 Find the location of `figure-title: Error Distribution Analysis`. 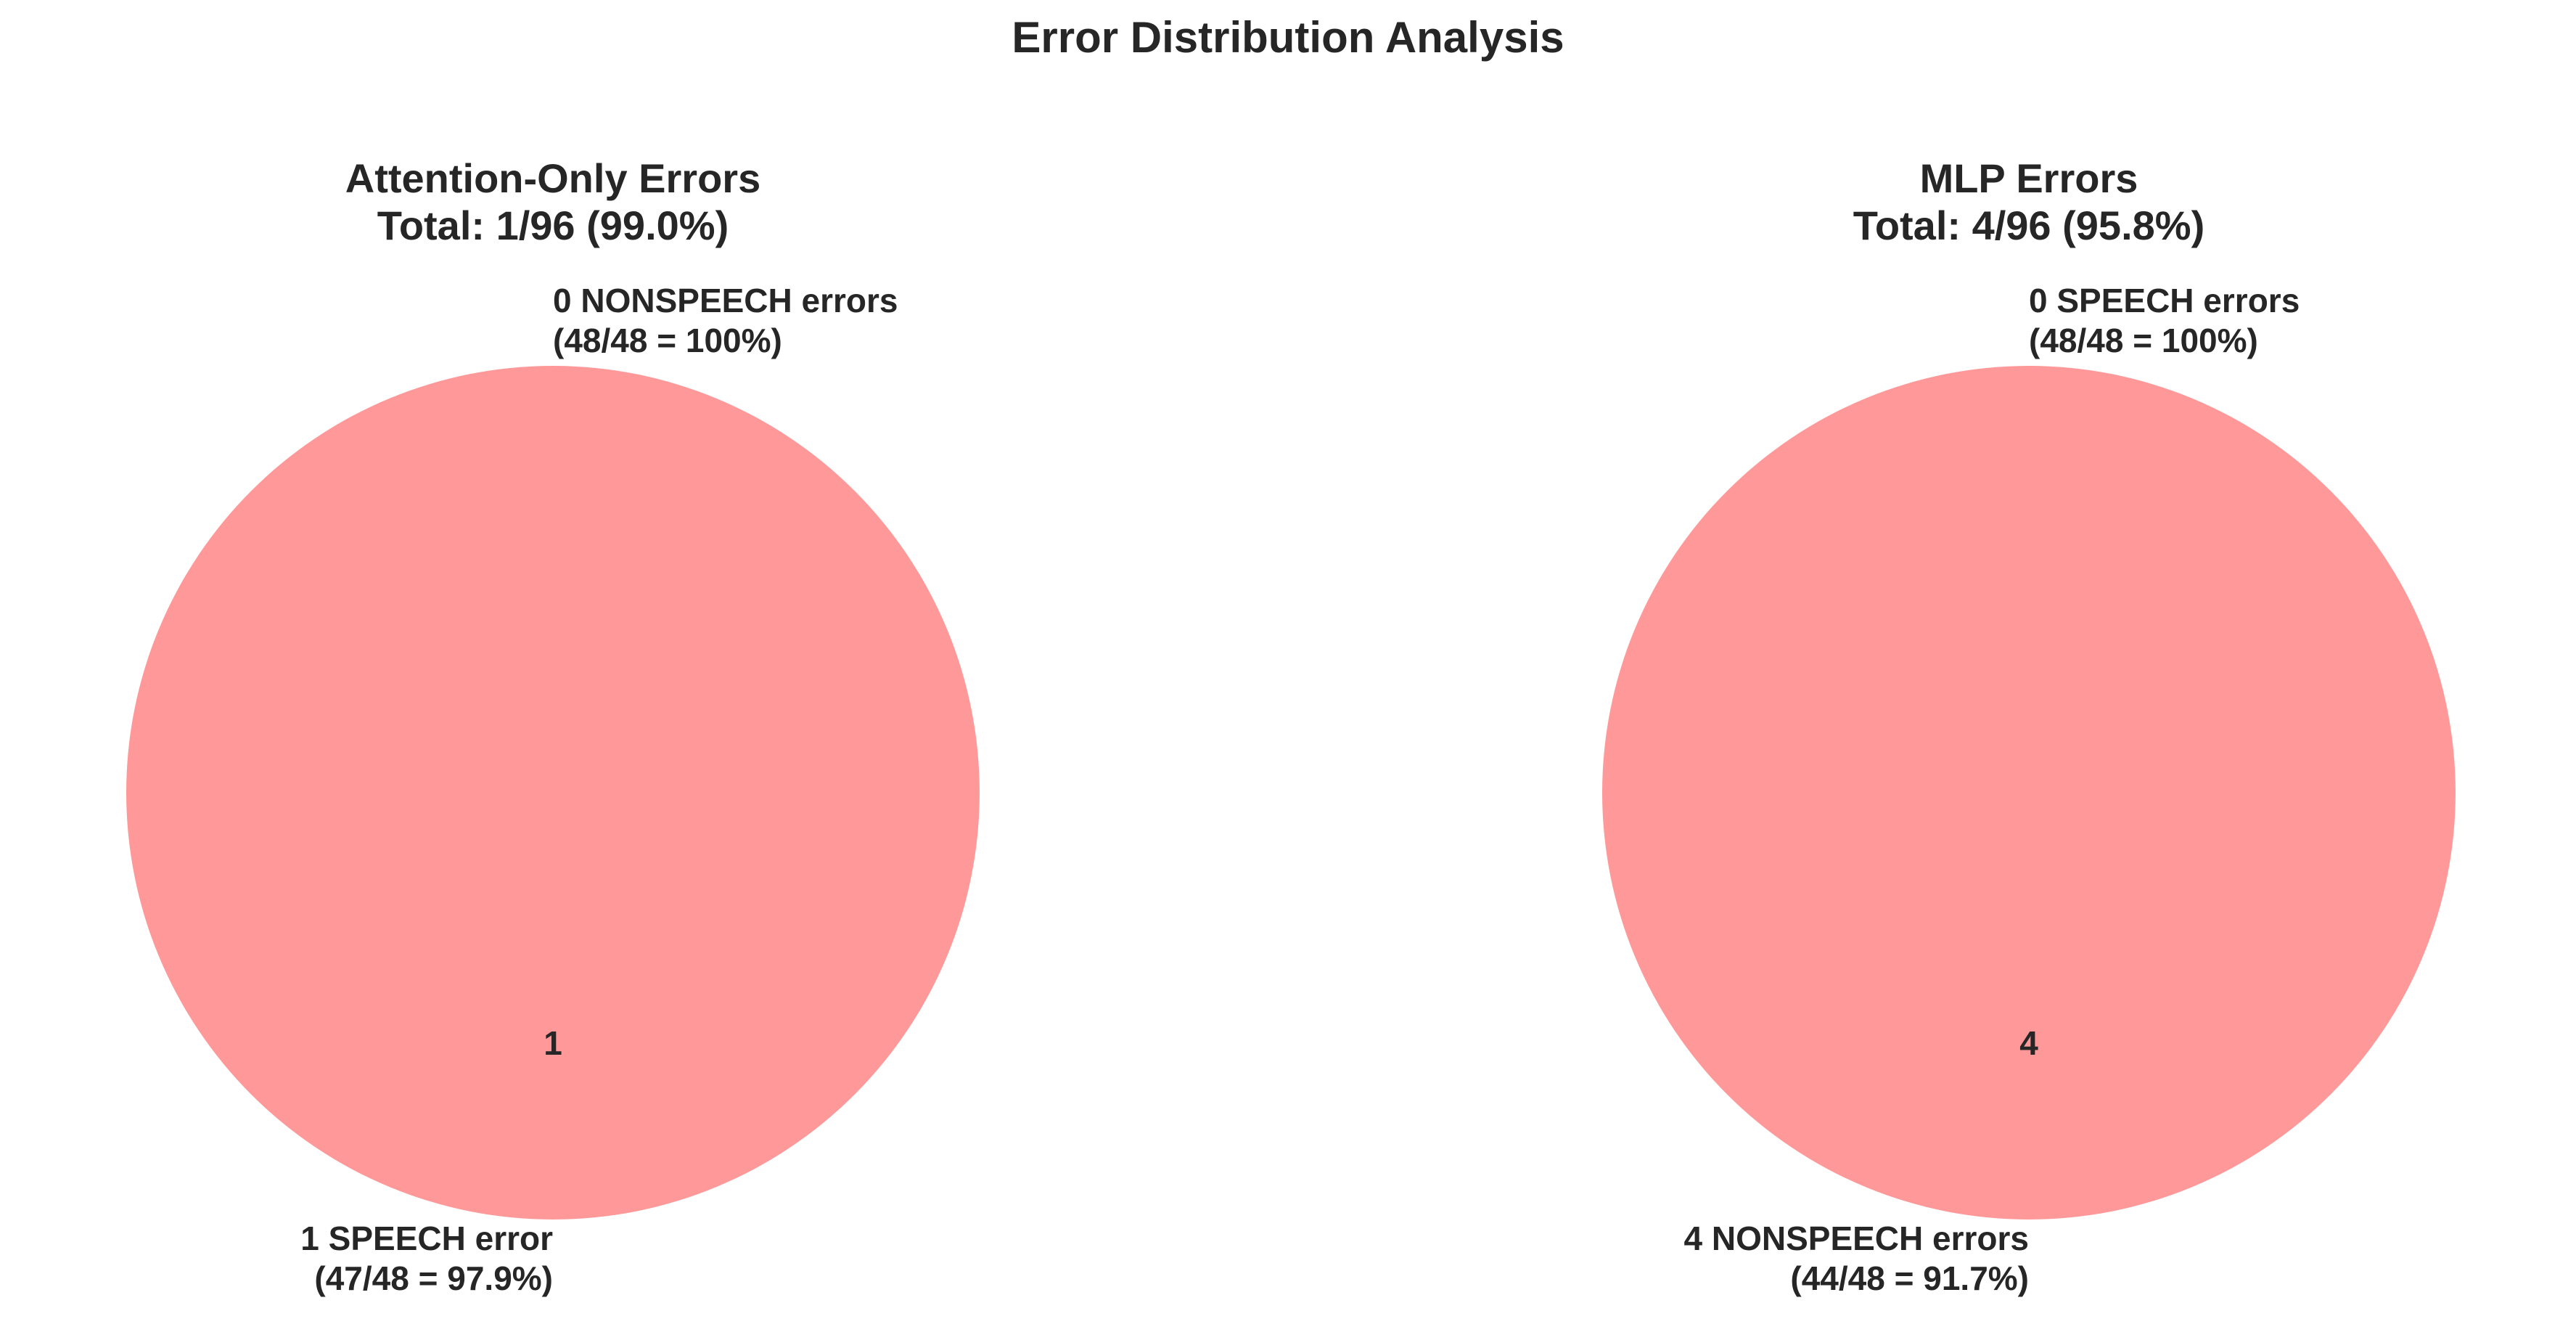

figure-title: Error Distribution Analysis is located at coordinates (1288, 37).